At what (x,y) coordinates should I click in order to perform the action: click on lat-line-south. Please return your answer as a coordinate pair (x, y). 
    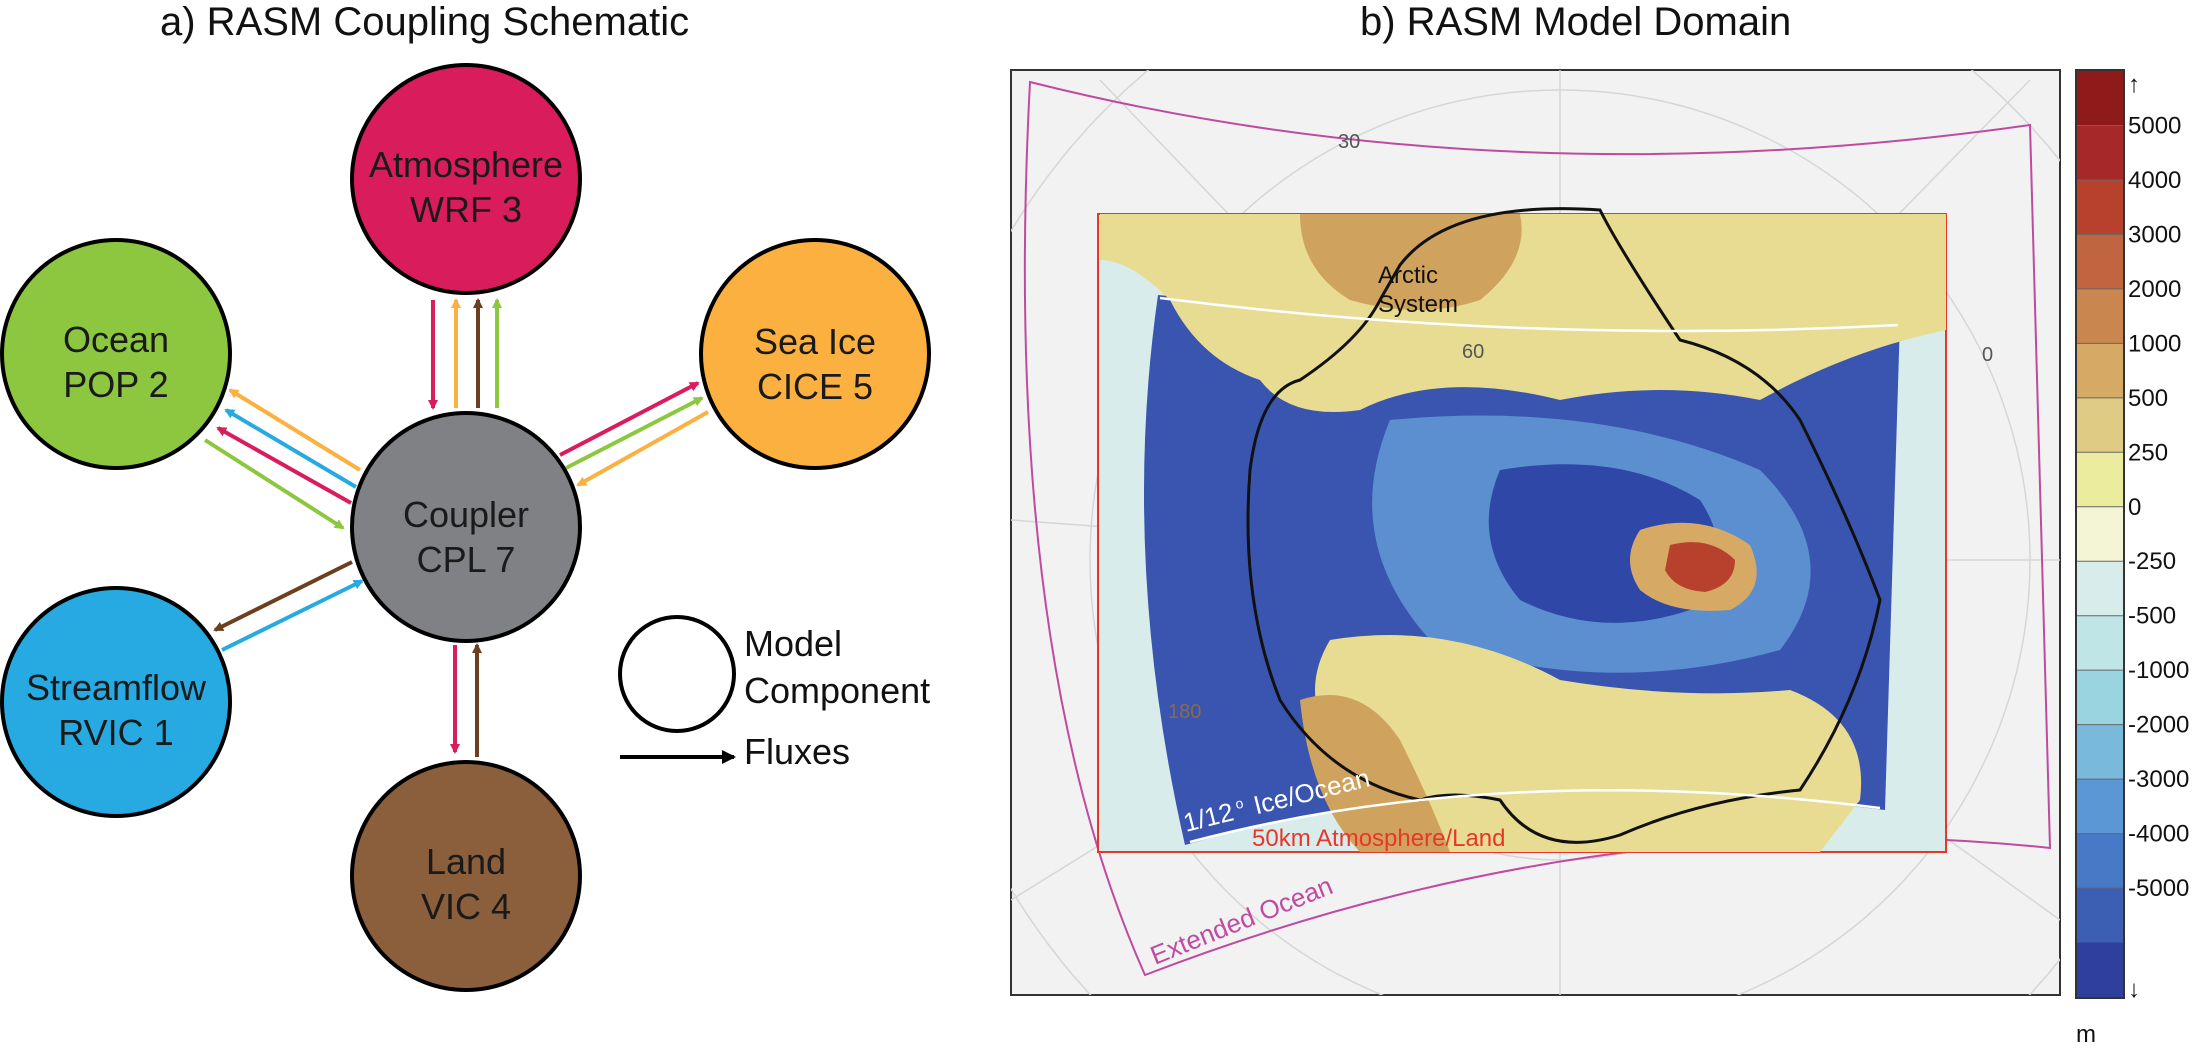
    Looking at the image, I should click on (1535, 816).